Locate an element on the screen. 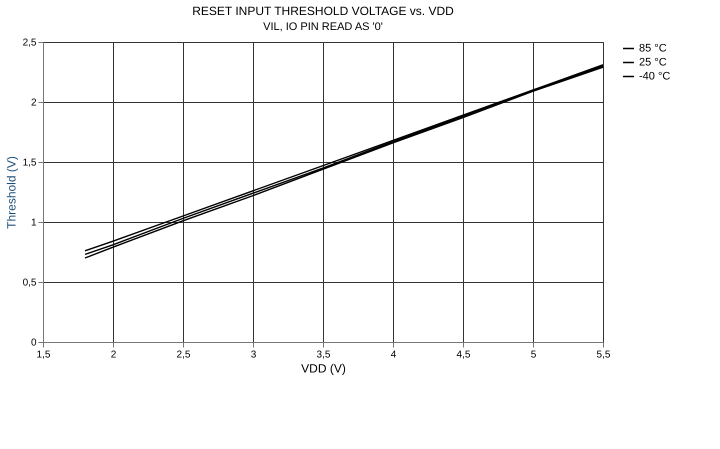 The width and height of the screenshot is (720, 449). legend-label: 25 °C is located at coordinates (653, 62).